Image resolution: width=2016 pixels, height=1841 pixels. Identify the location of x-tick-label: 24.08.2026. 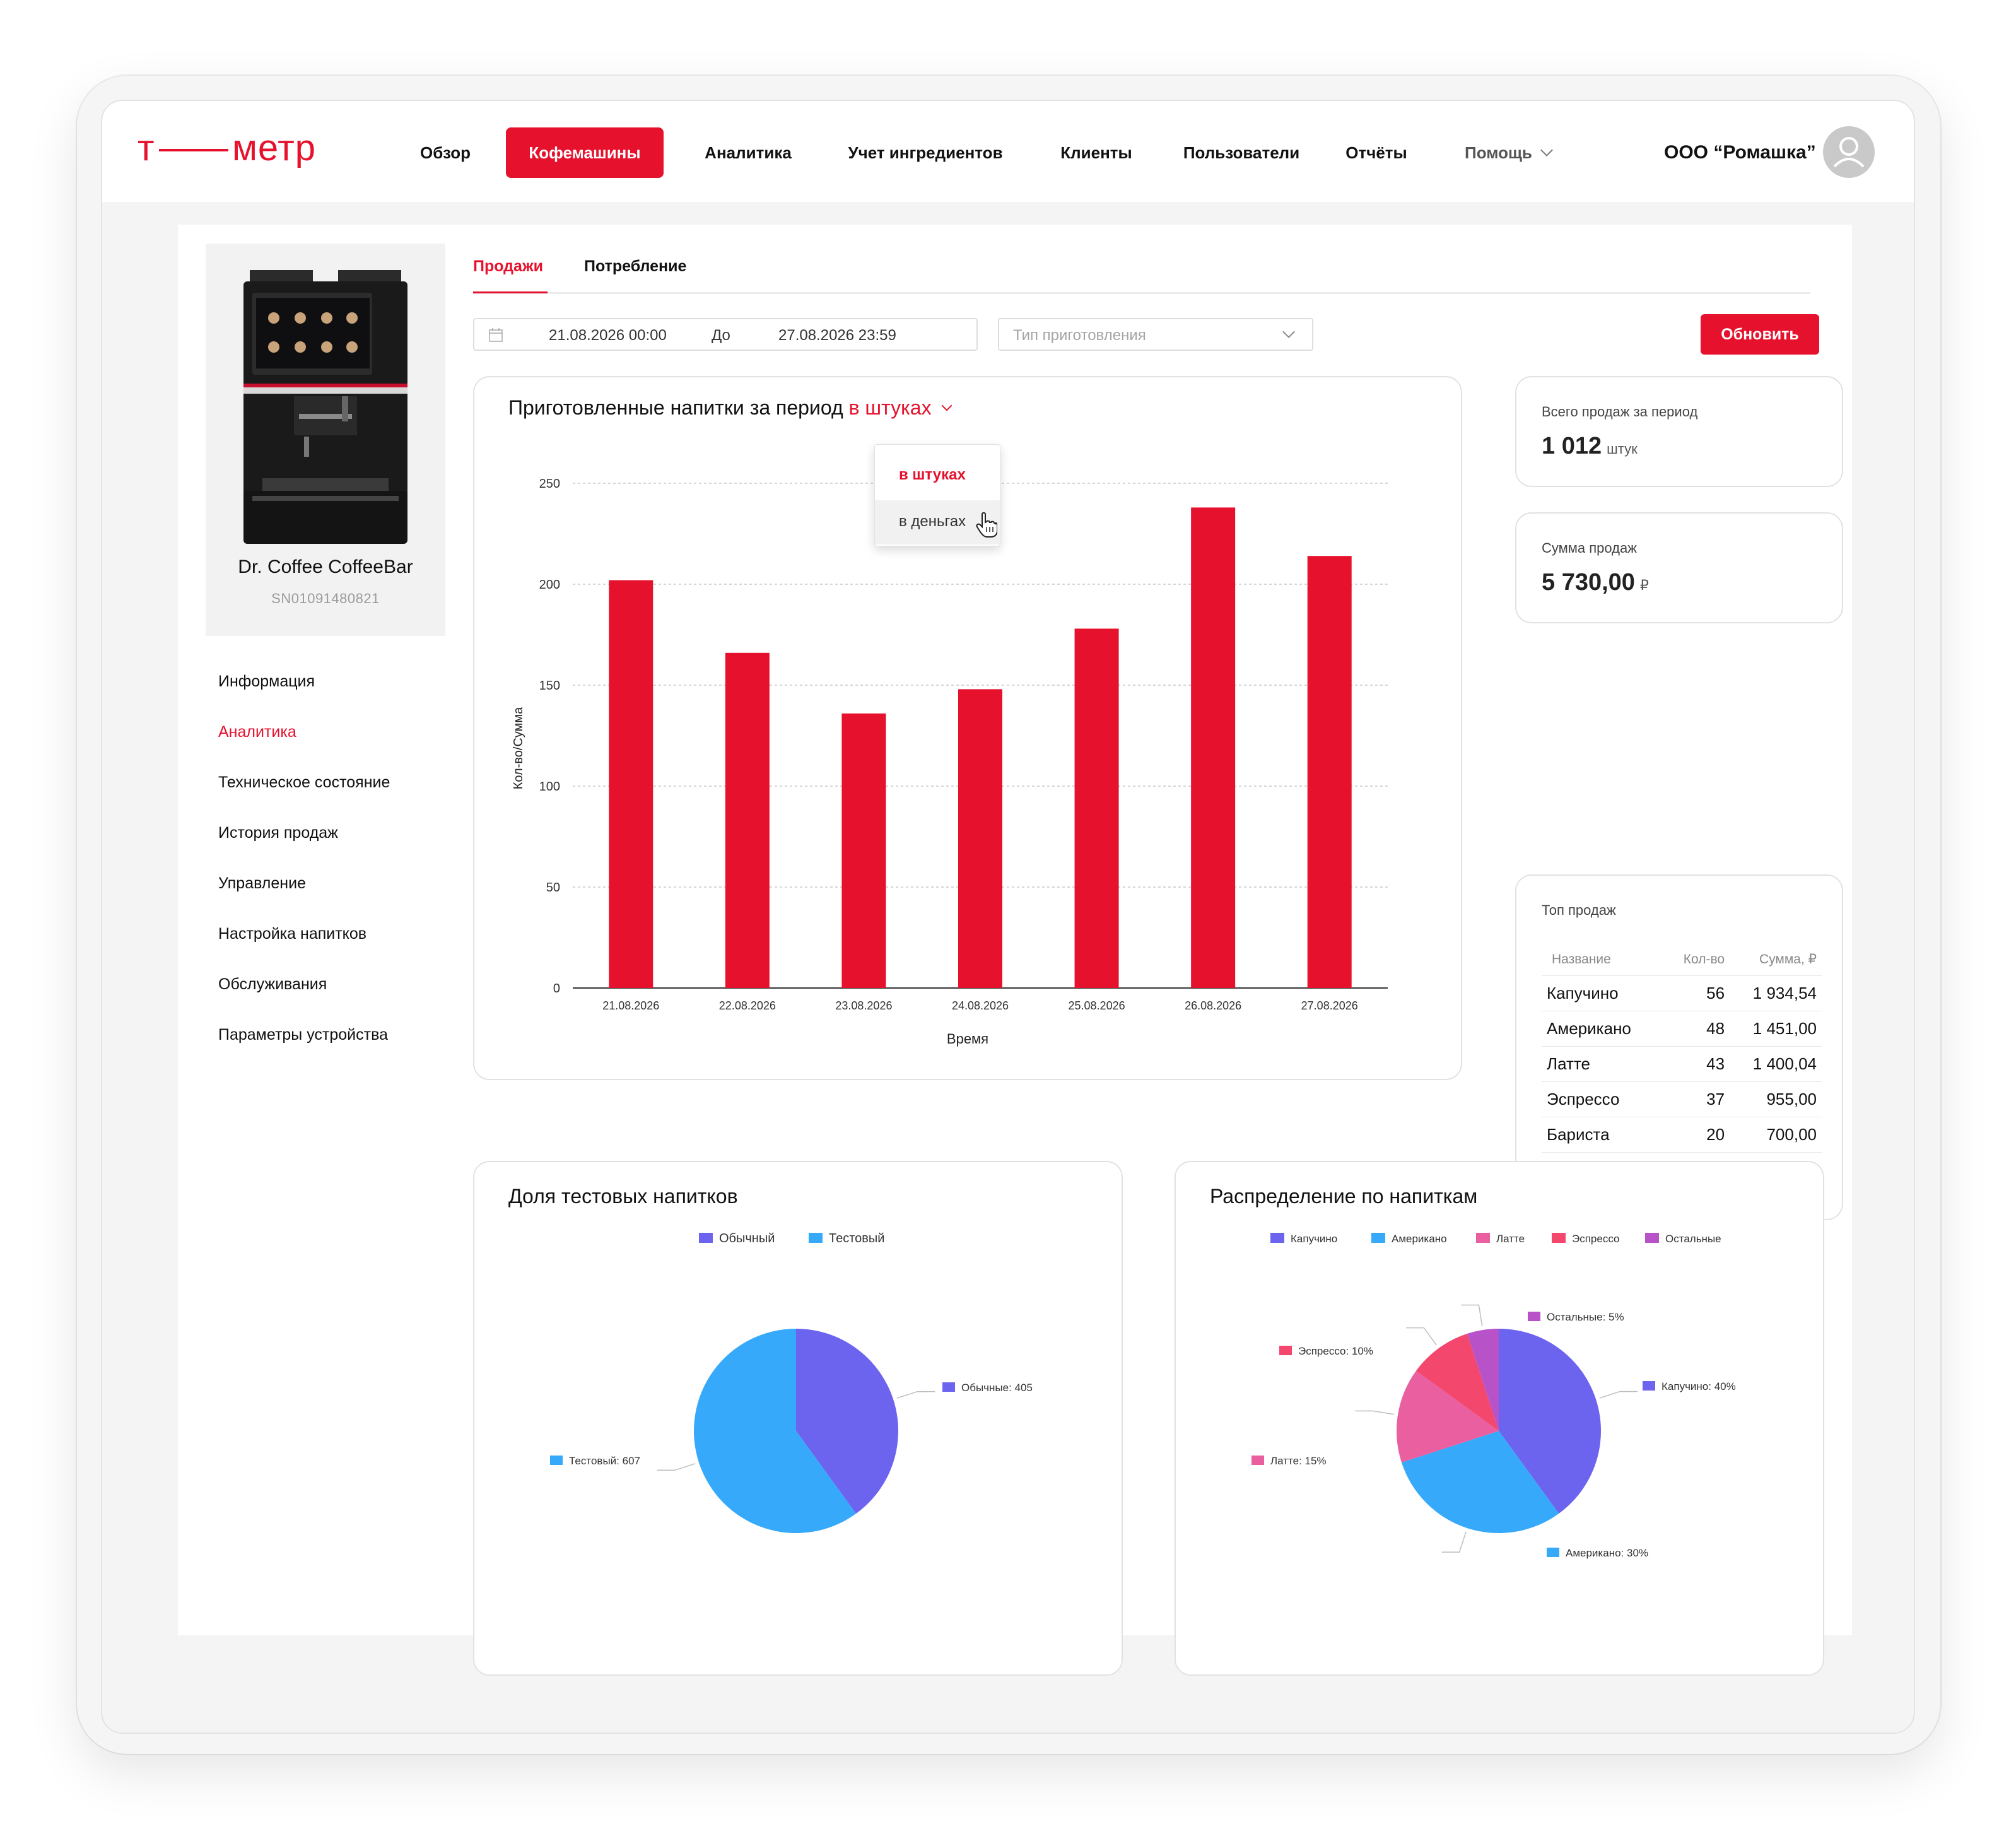
(980, 1005).